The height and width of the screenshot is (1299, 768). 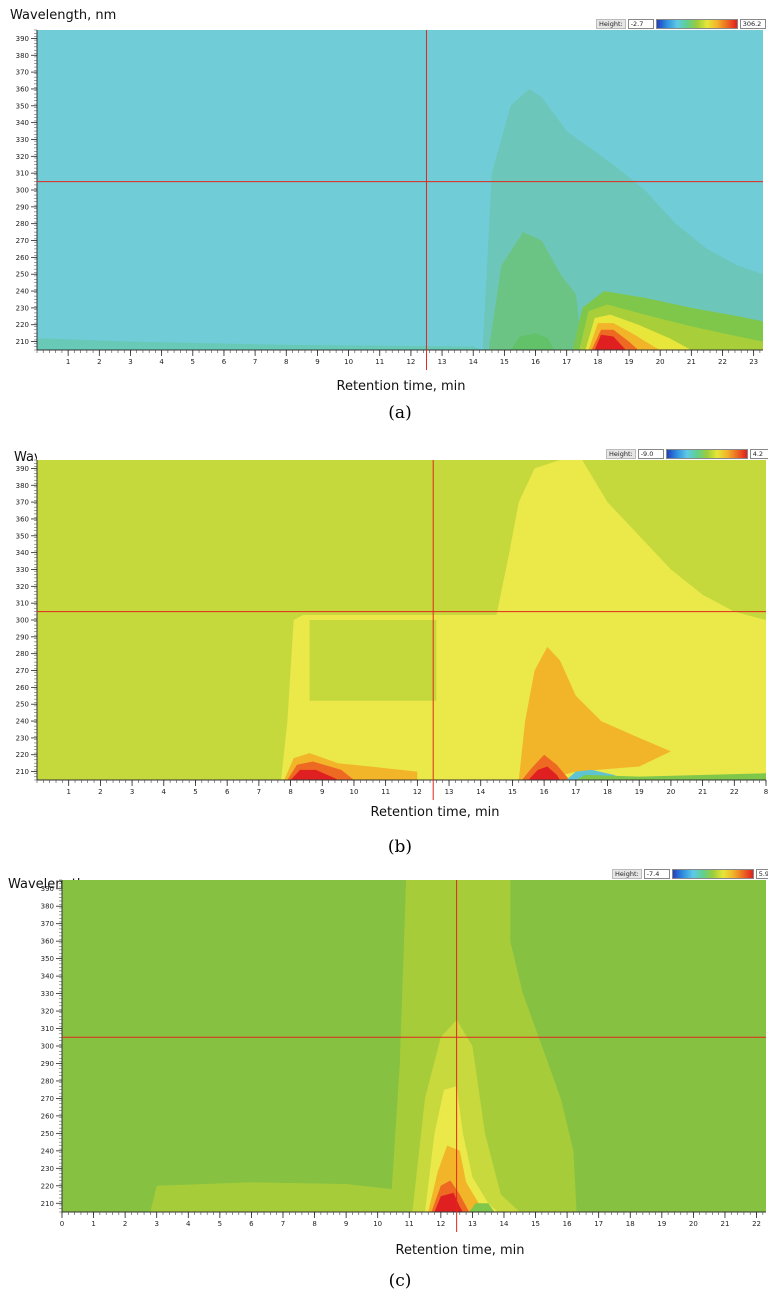 I want to click on y-tick-label: 330, so click(x=22, y=570).